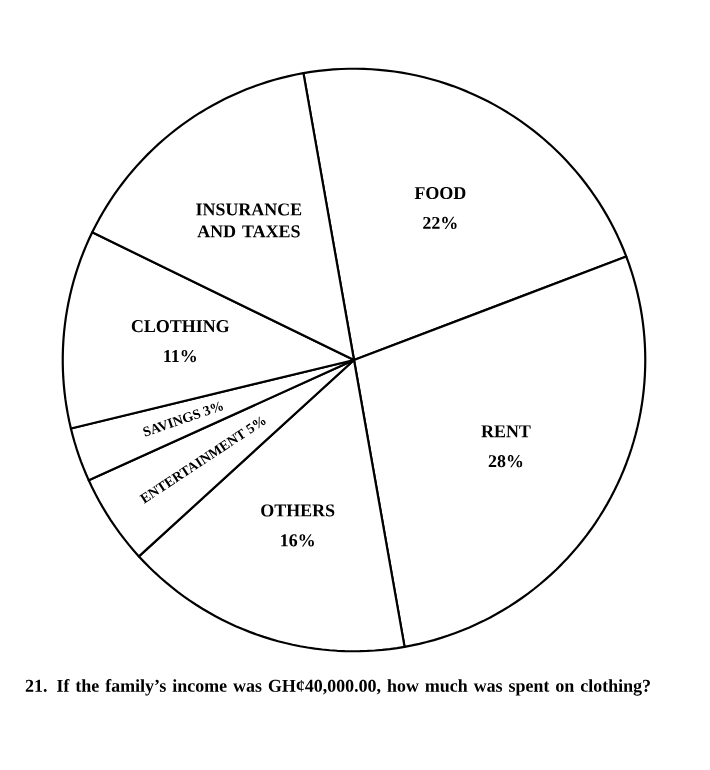 The image size is (710, 770). Describe the element at coordinates (506, 431) in the screenshot. I see `slice-label: RENT` at that location.